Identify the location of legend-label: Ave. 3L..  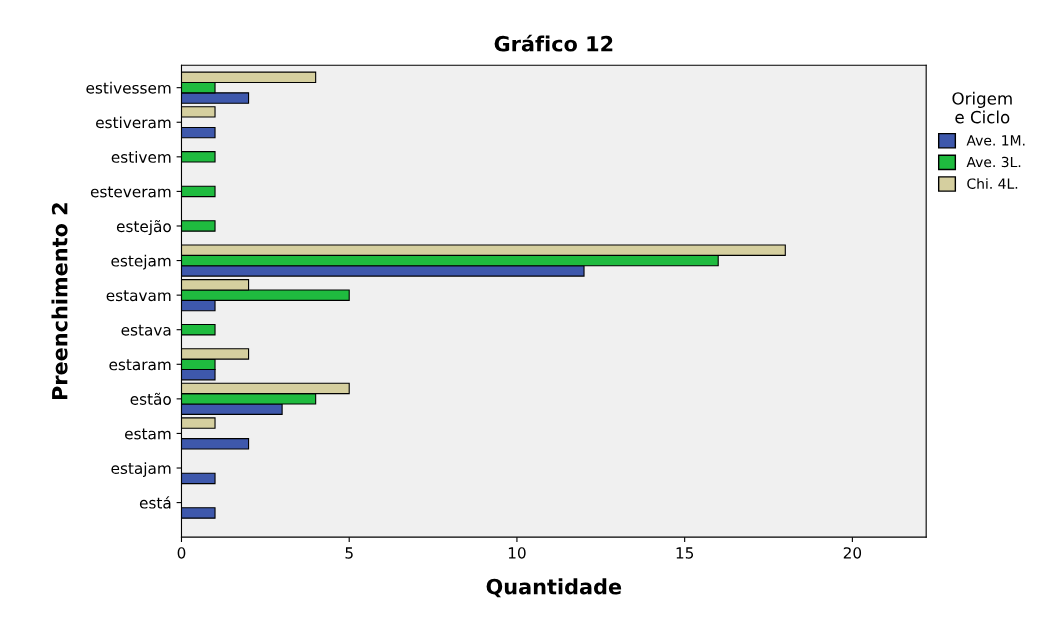
(993, 162).